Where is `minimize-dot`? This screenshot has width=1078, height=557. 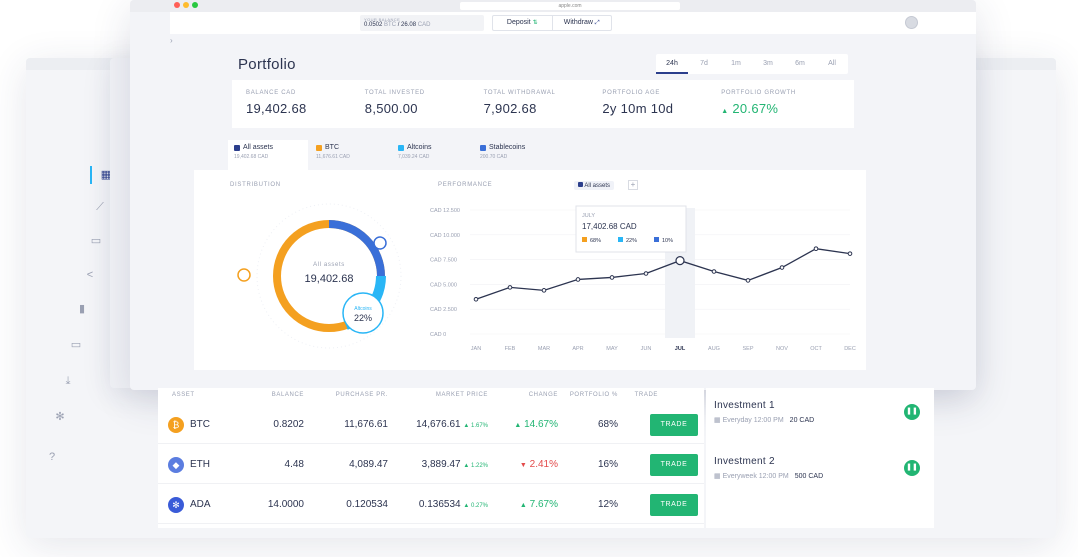
minimize-dot is located at coordinates (186, 5).